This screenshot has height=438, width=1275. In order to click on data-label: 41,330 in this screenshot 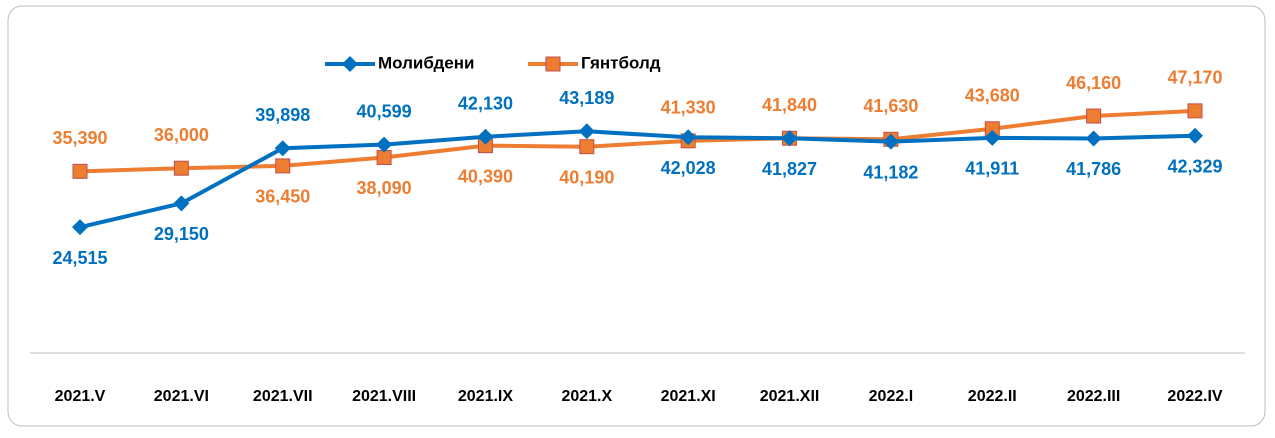, I will do `click(688, 108)`.